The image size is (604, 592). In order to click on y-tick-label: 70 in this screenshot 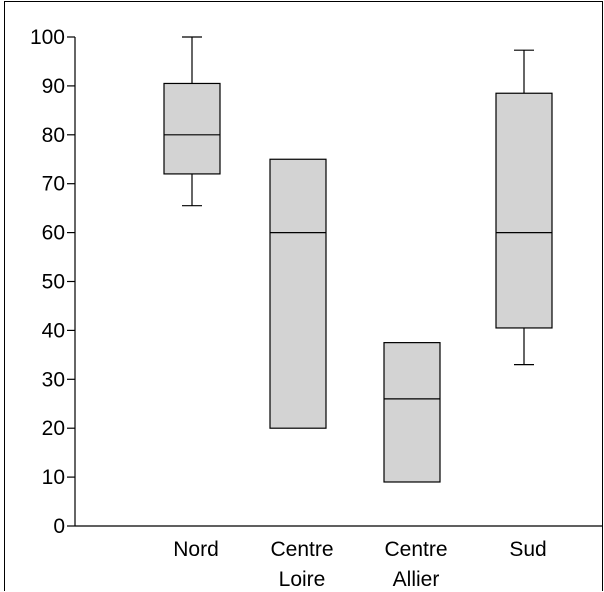, I will do `click(53, 184)`.